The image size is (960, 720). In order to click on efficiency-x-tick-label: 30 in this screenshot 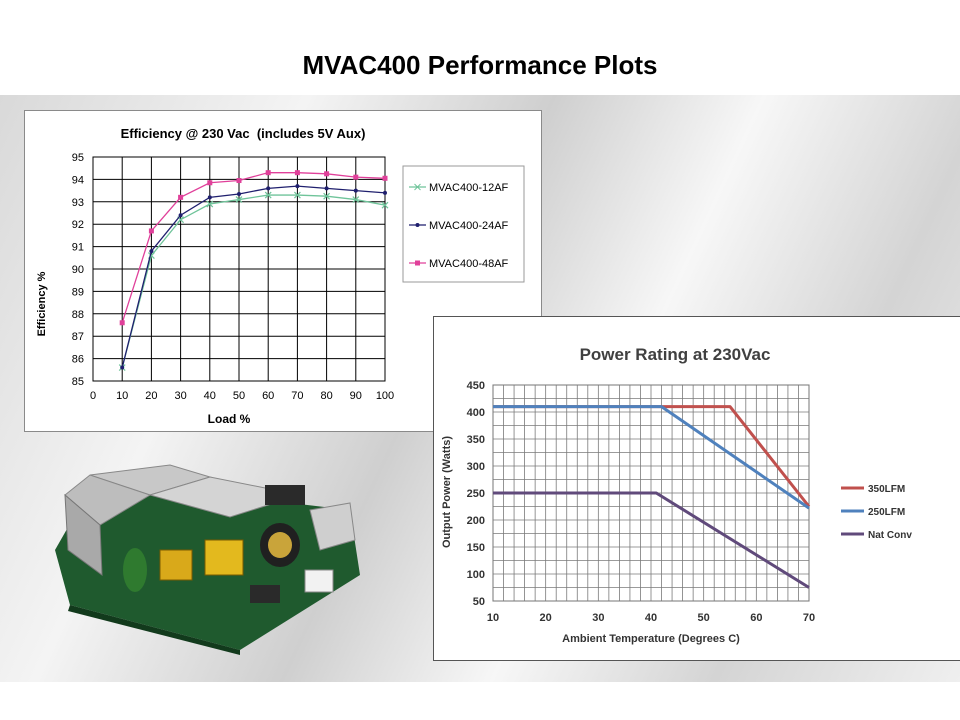, I will do `click(180, 396)`.